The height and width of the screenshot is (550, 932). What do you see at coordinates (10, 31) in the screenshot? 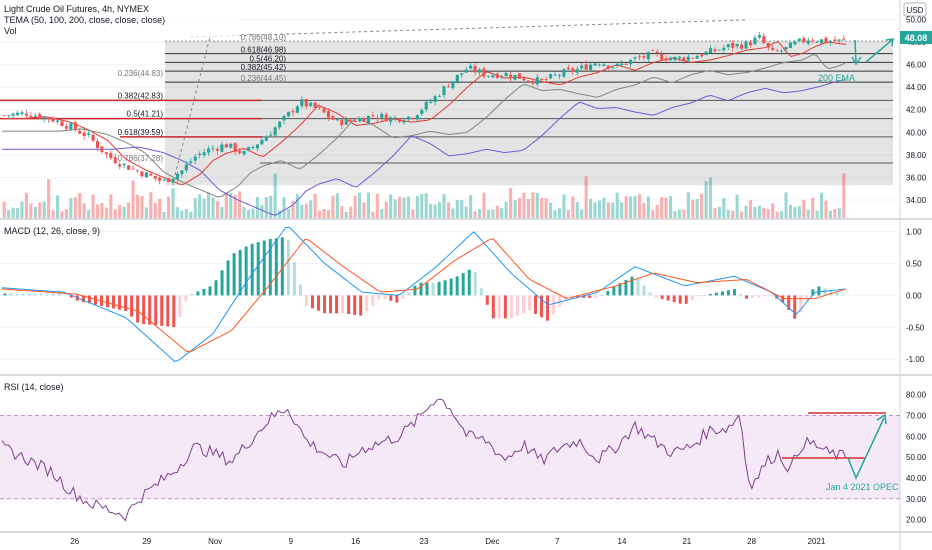
I see `indicator-volume: Vol` at bounding box center [10, 31].